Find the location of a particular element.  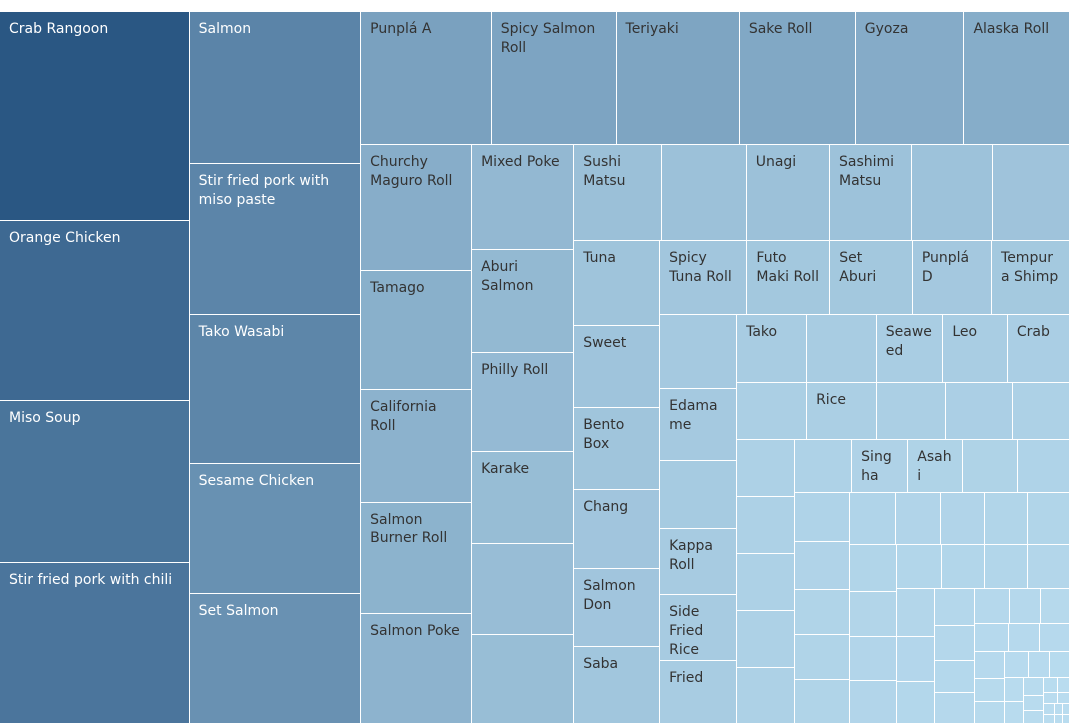

cell-label: Salmon Burner Roll is located at coordinates (409, 529).